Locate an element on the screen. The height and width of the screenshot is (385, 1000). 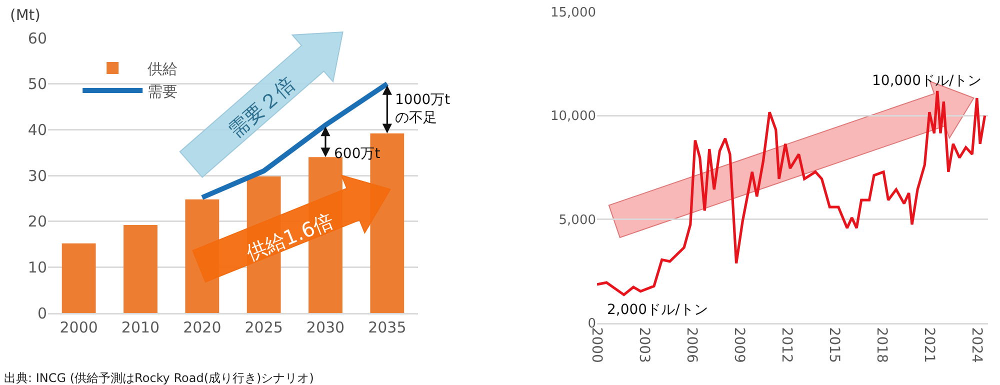
x-tick-label: 2035 is located at coordinates (387, 327).